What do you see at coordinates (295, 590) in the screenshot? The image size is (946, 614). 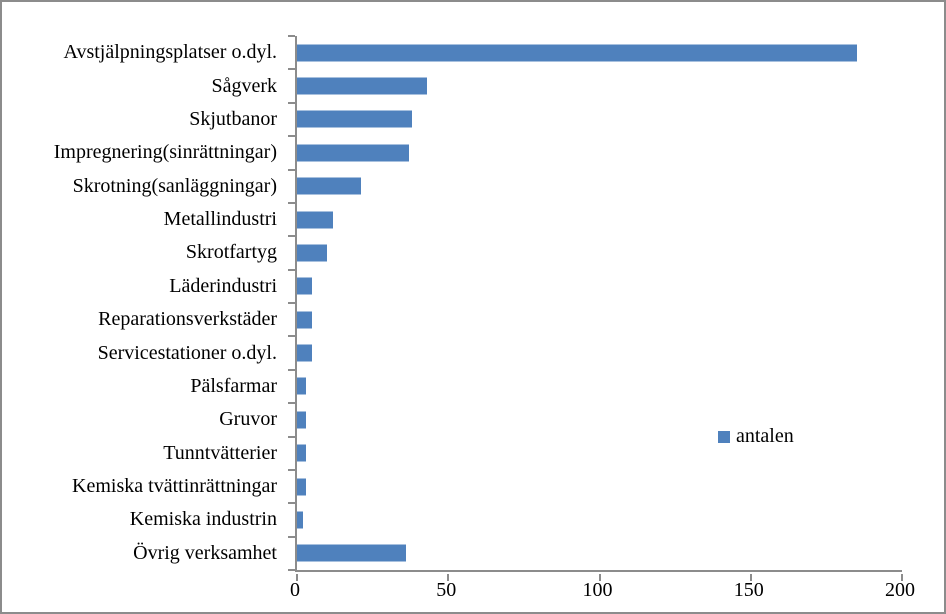 I see `x-axis-tick-label: 0` at bounding box center [295, 590].